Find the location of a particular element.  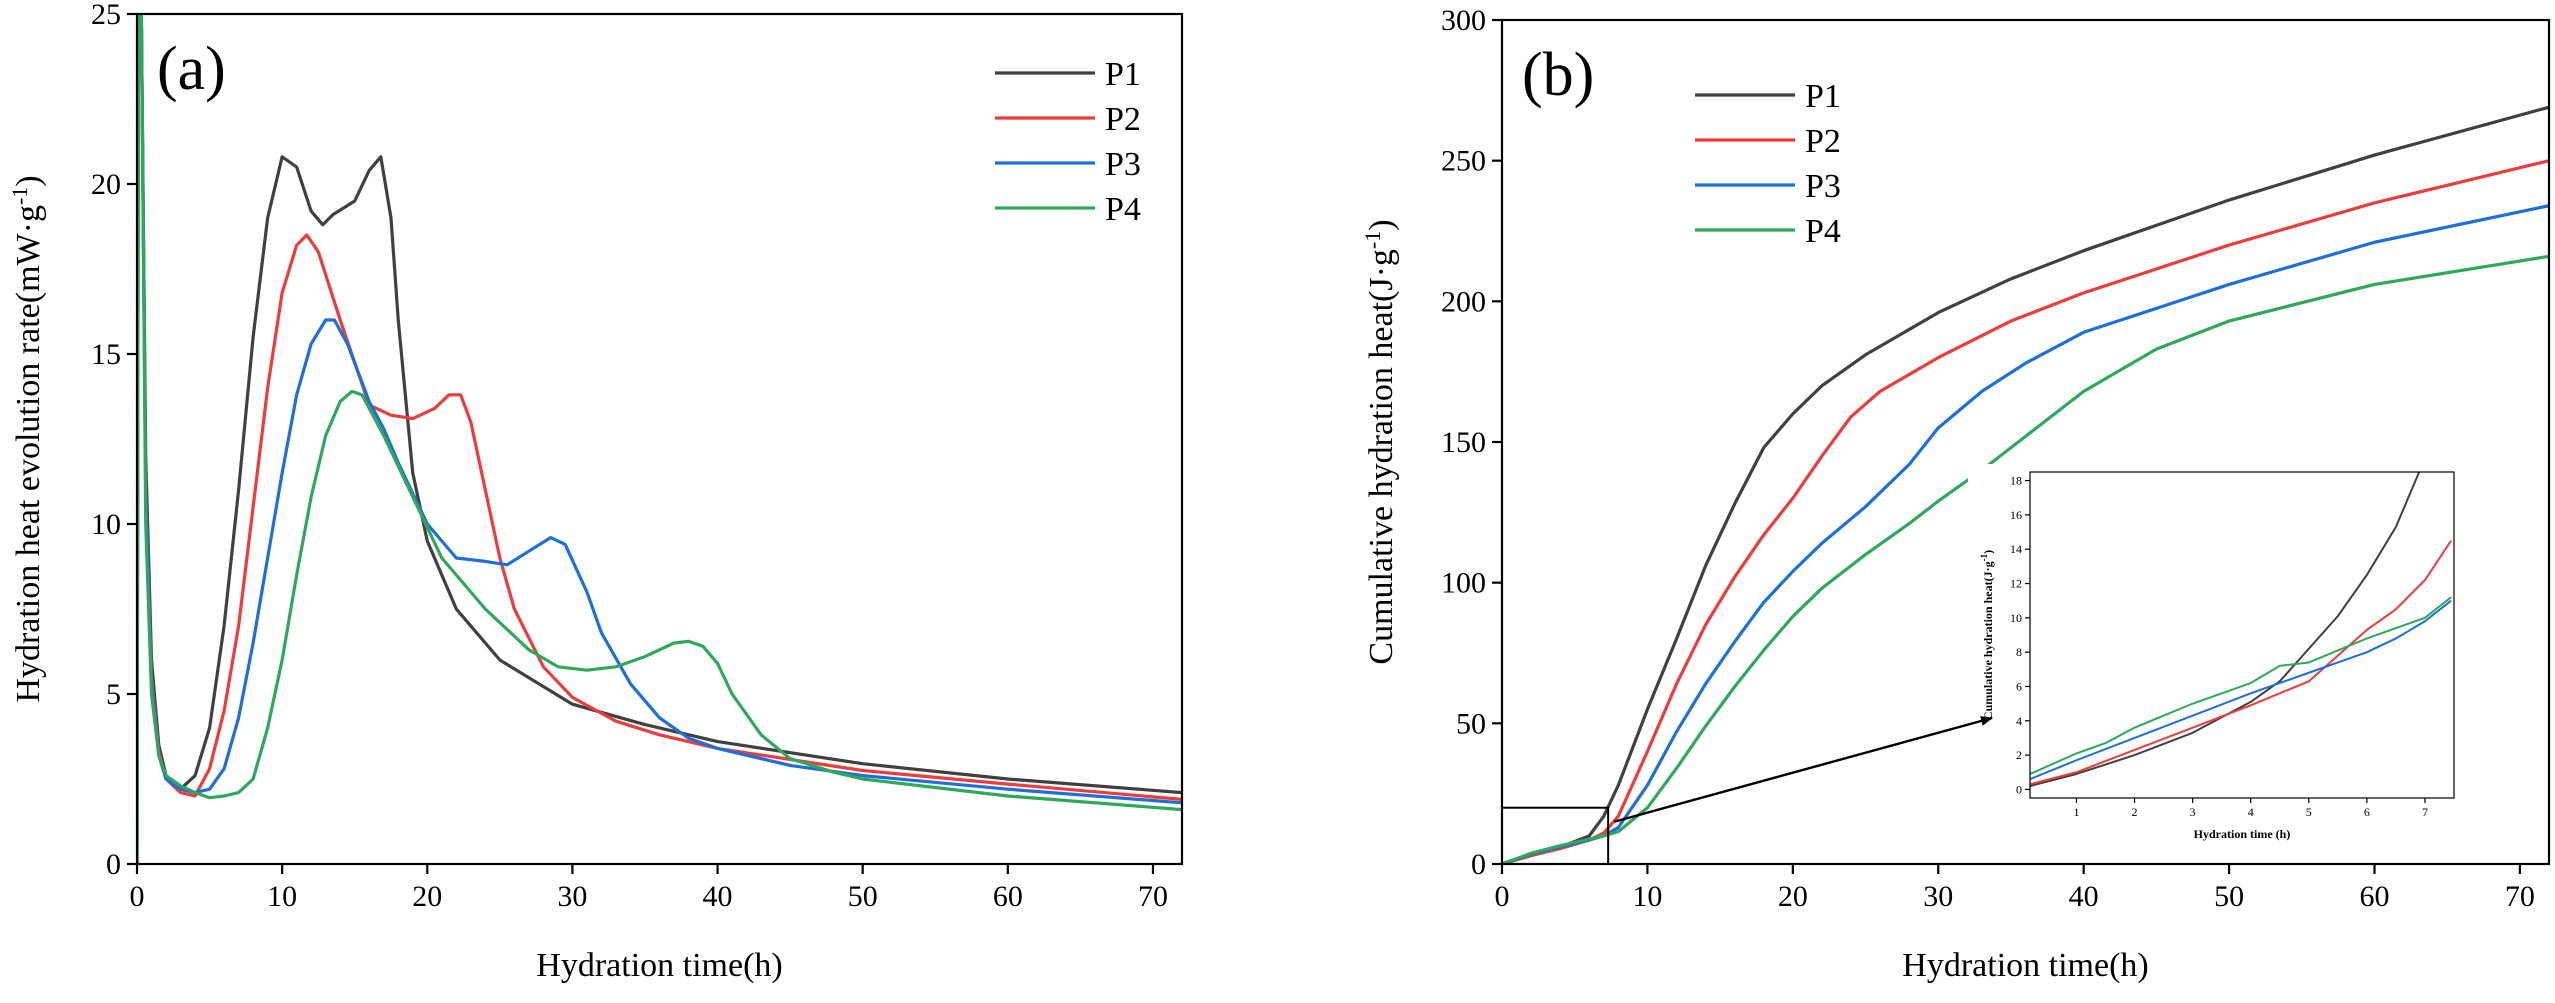

inset-y-tick-label: 12 is located at coordinates (2016, 584).